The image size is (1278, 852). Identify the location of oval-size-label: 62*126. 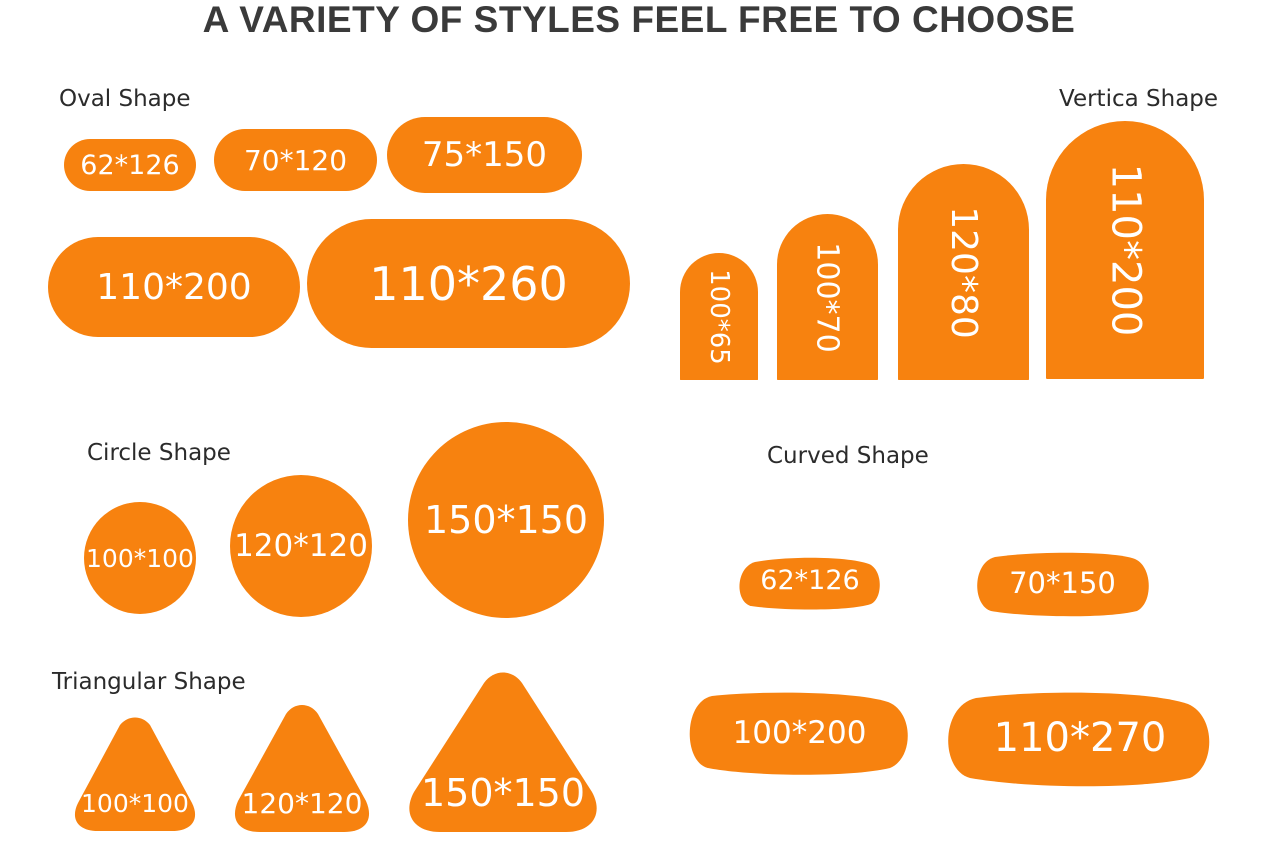
(130, 165).